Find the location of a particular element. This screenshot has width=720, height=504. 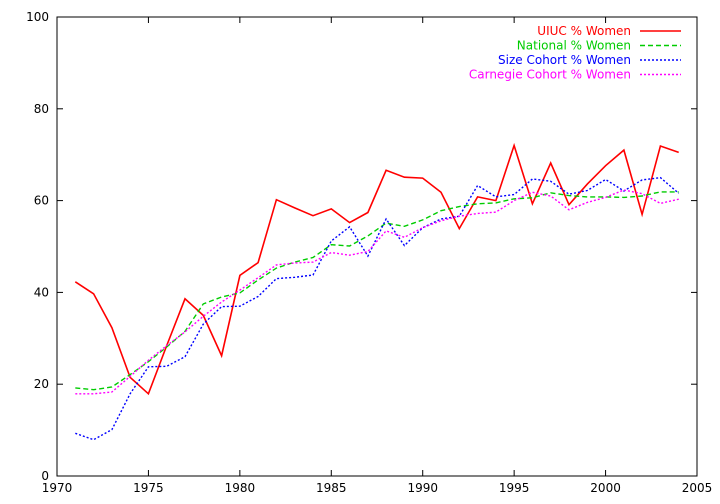

x-tick-label: 1970 is located at coordinates (57, 488).